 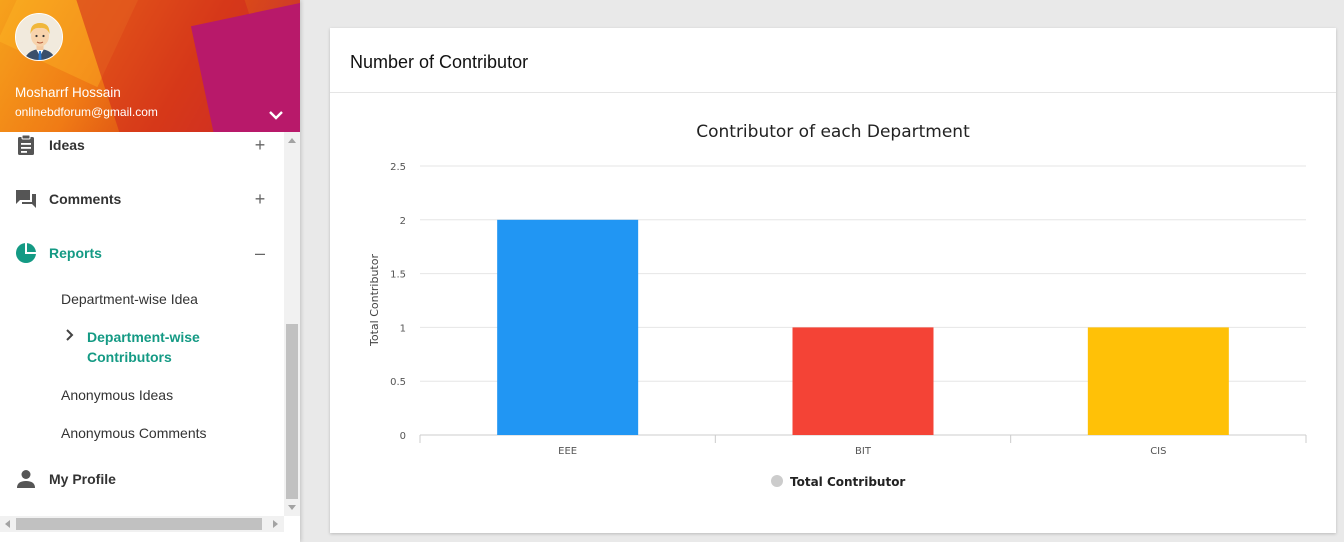 I want to click on submenu-department-wise-contributors: Department-wise Contributors, so click(x=162, y=347).